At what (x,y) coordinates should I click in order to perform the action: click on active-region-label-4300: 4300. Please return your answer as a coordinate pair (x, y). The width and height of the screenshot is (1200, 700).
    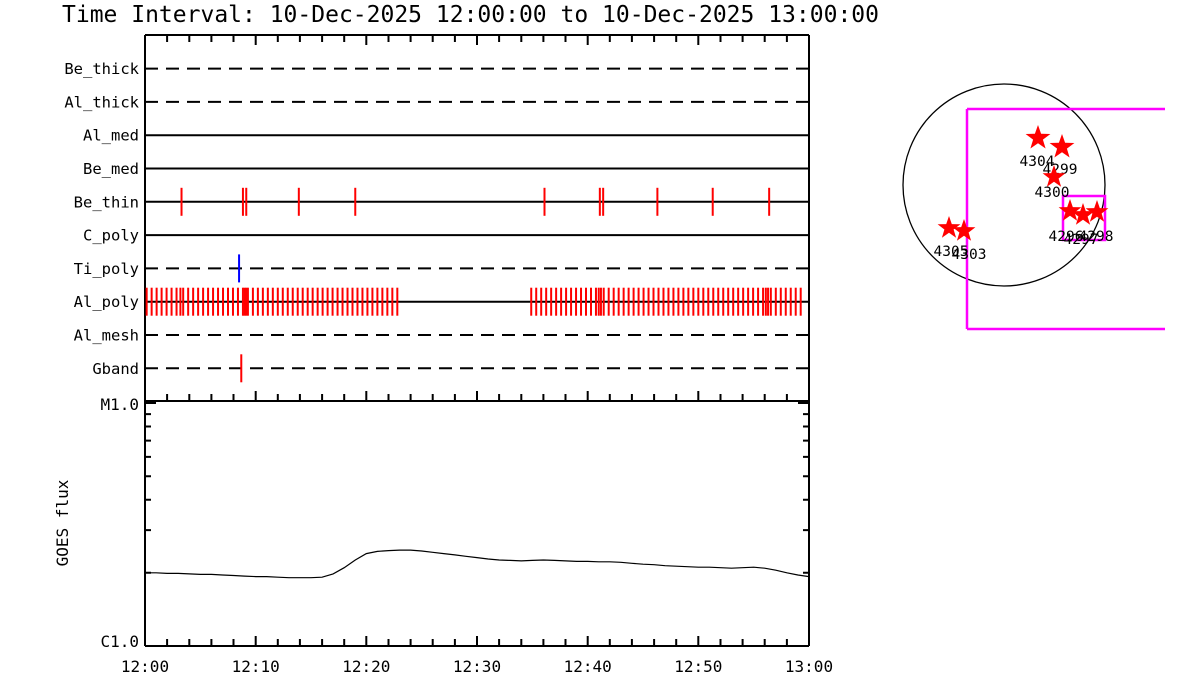
    Looking at the image, I should click on (1052, 193).